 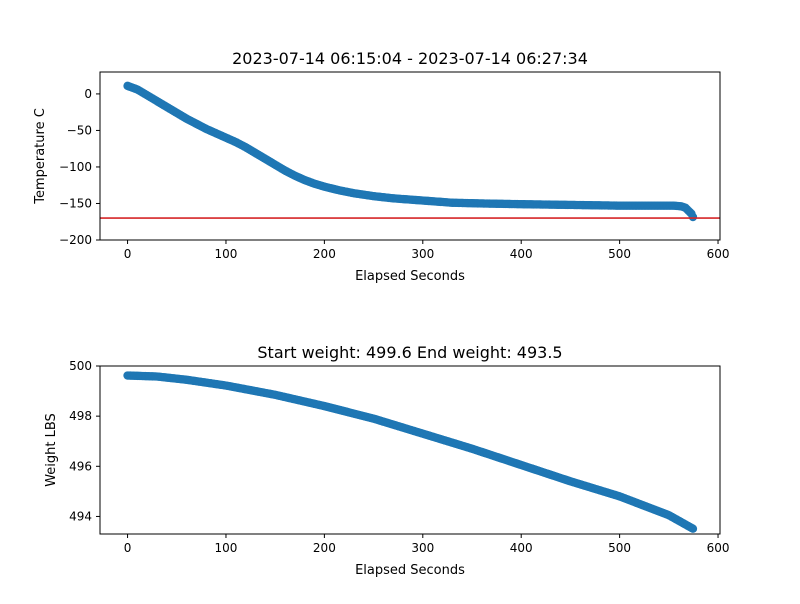 I want to click on temperature-x-tick-label: 200, so click(x=324, y=254).